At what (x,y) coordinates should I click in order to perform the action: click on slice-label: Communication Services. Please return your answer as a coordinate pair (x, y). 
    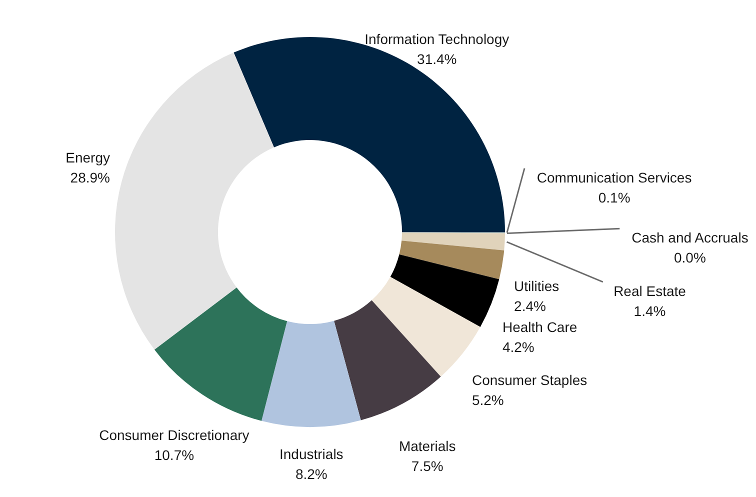
    Looking at the image, I should click on (614, 177).